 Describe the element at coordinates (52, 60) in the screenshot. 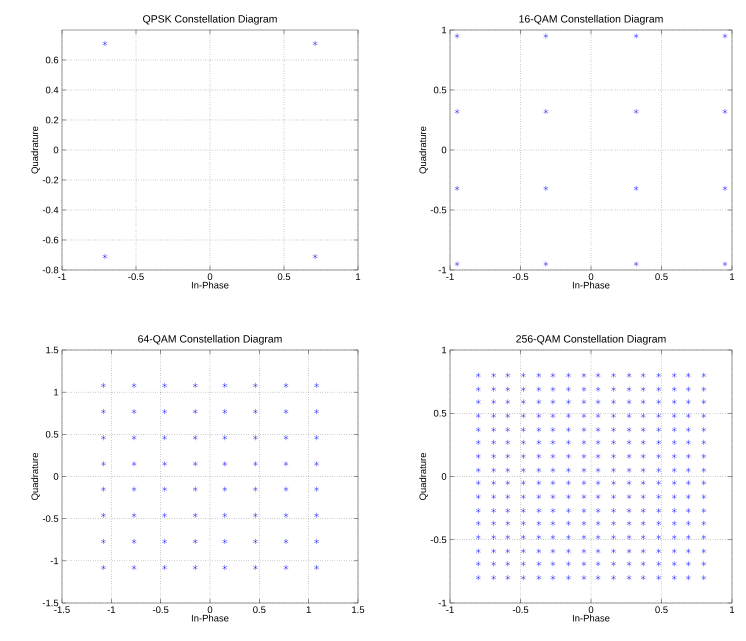

I see `y-tick-label: 0.6` at that location.